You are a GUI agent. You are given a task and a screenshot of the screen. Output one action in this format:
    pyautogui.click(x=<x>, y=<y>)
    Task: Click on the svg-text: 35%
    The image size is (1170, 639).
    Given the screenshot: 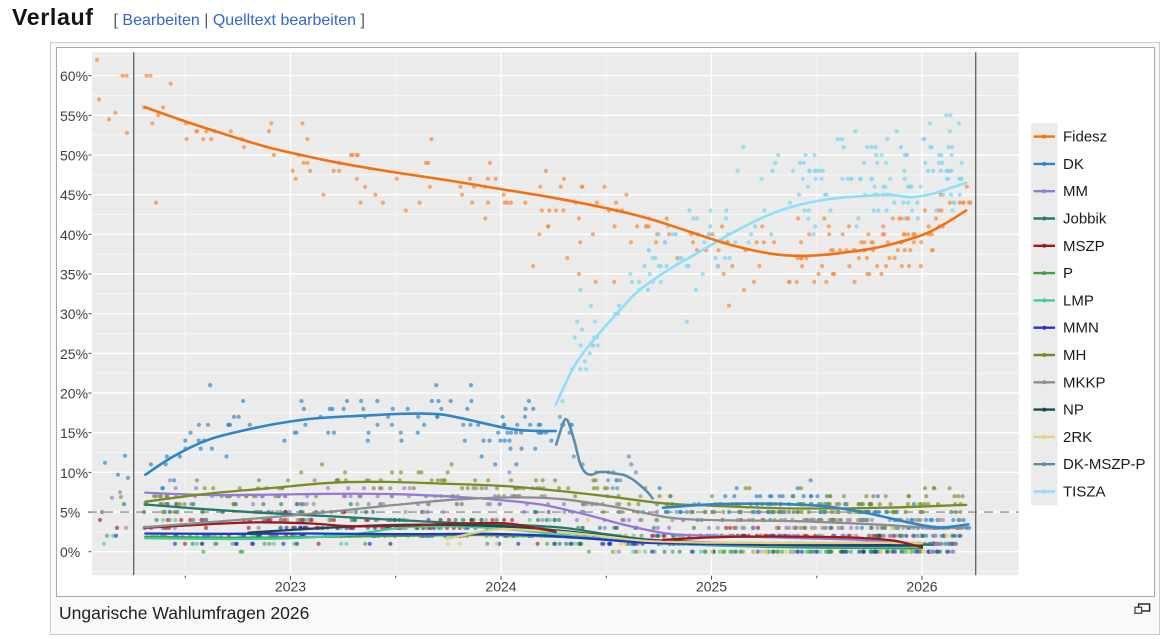 What is the action you would take?
    pyautogui.click(x=74, y=275)
    